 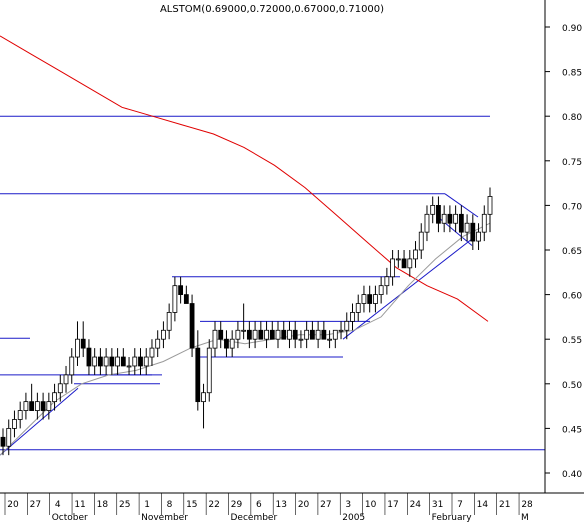 I want to click on x-tick-label: 8, so click(x=170, y=505).